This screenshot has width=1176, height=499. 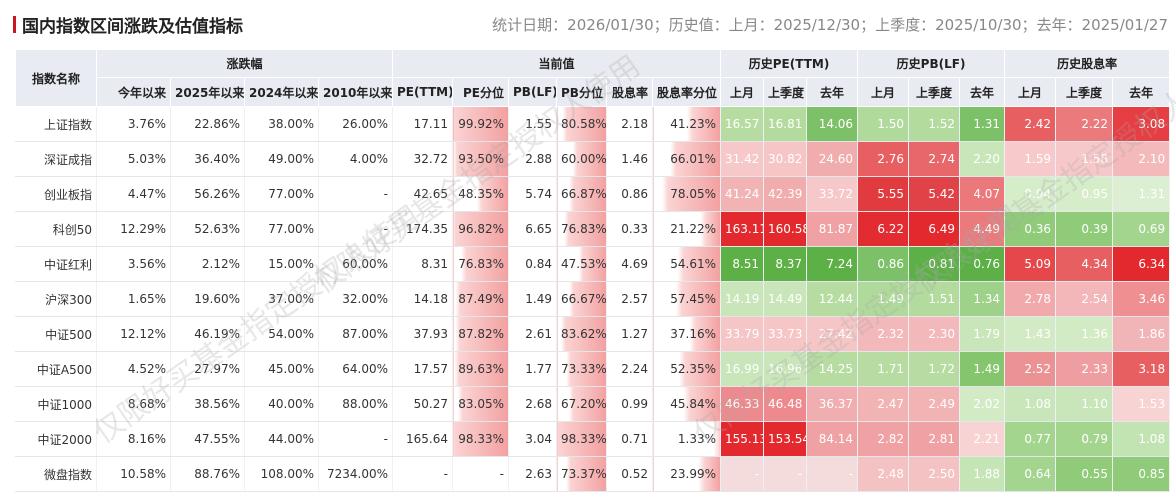 I want to click on table-cell: 0.64, so click(x=1030, y=474).